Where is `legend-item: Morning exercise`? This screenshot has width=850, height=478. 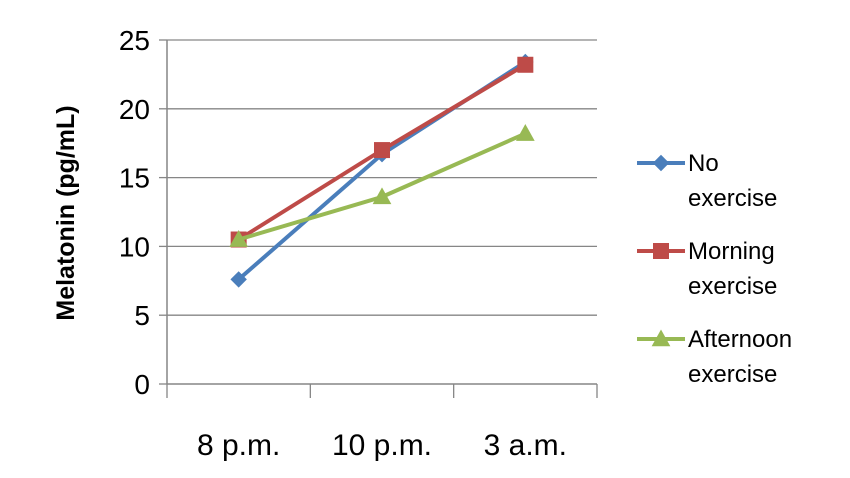
legend-item: Morning exercise is located at coordinates (707, 269).